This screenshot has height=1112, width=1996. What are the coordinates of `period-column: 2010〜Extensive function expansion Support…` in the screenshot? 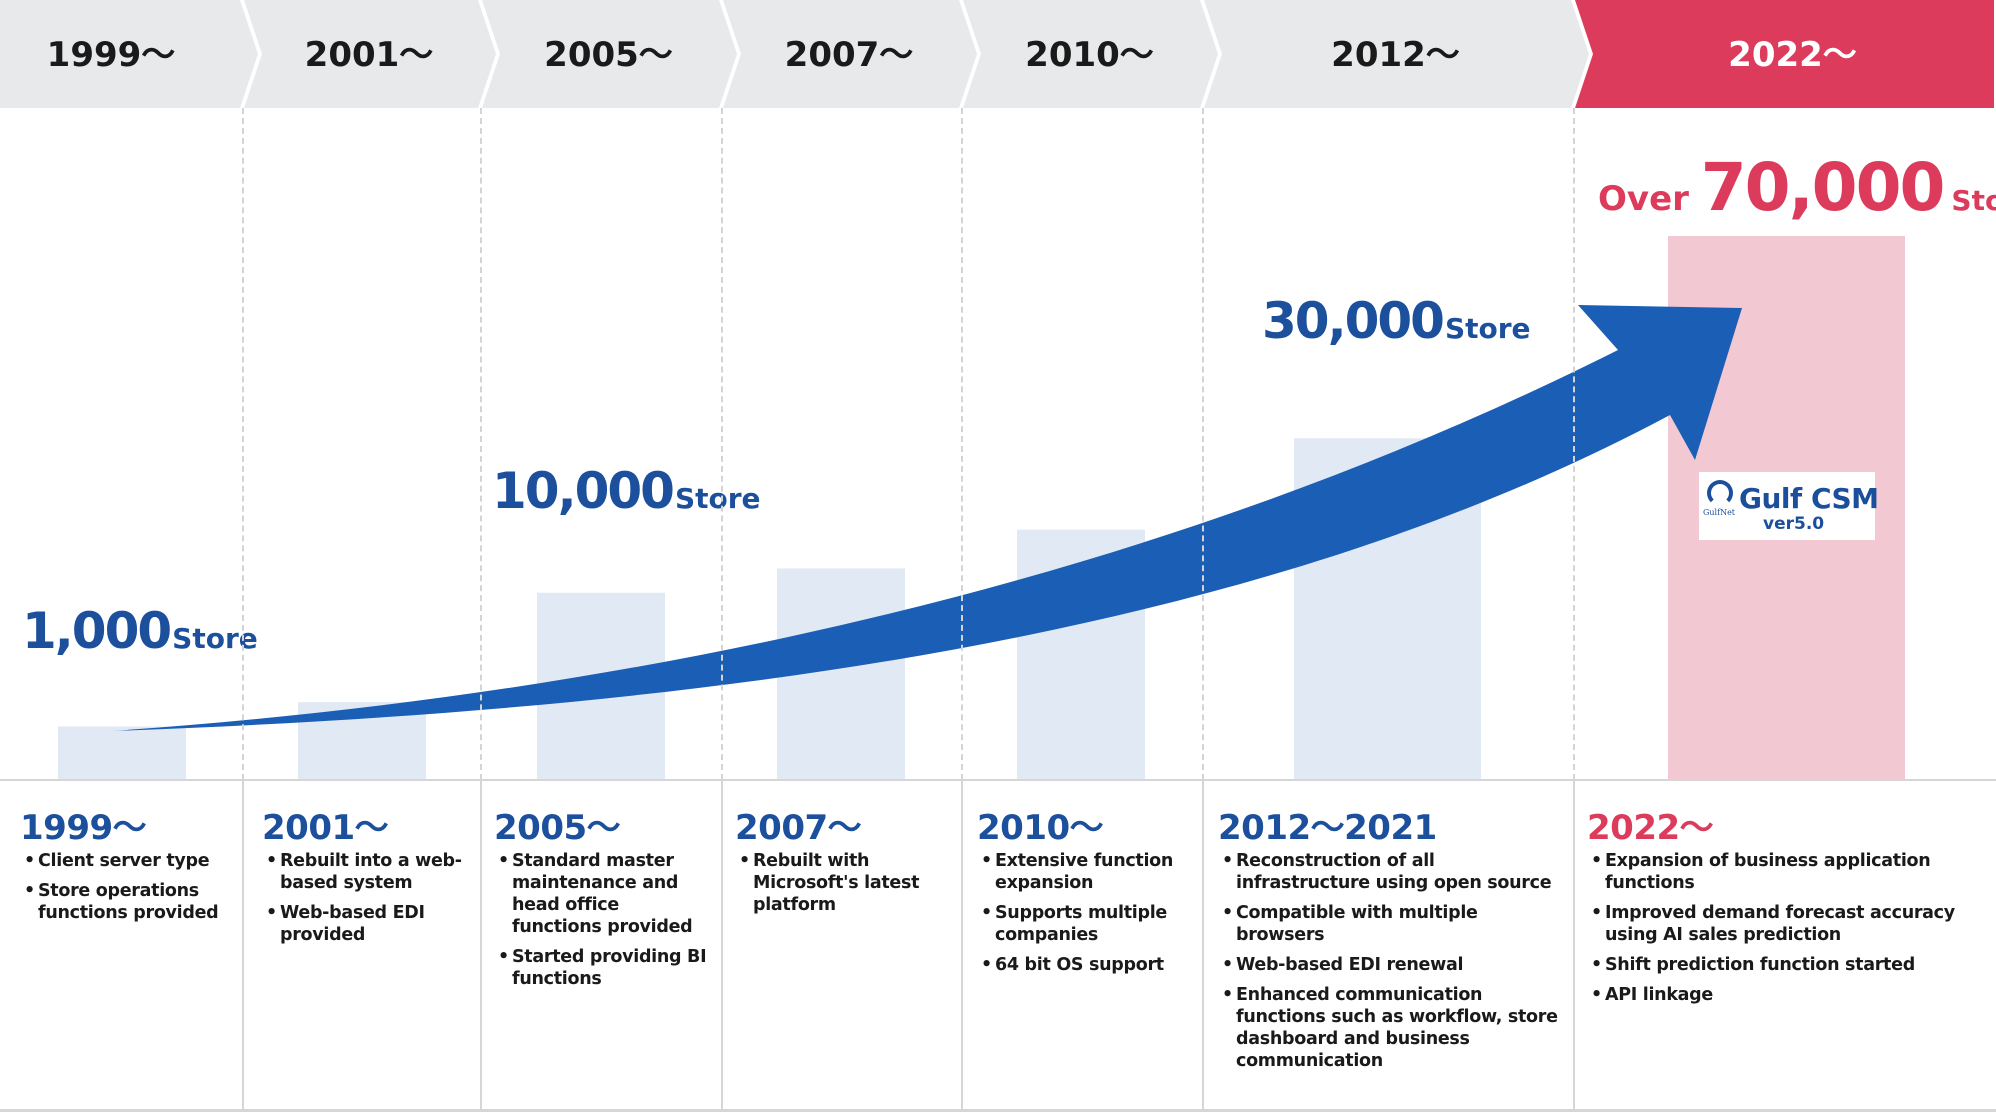 It's located at (1081, 946).